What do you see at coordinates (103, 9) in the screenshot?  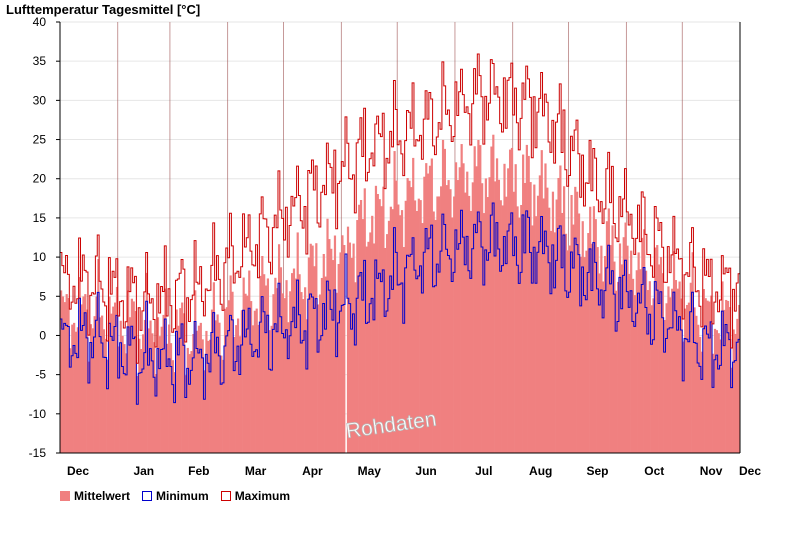 I see `chart-title: Lufttemperatur Tagesmittel [°C]` at bounding box center [103, 9].